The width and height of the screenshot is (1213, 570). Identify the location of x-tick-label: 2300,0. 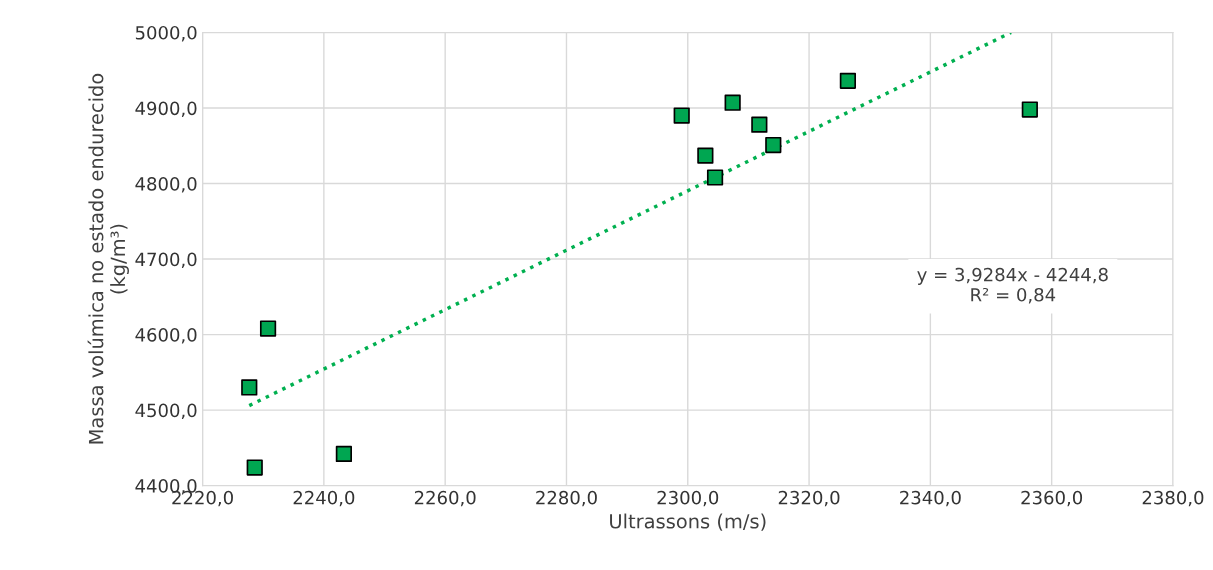
(688, 498).